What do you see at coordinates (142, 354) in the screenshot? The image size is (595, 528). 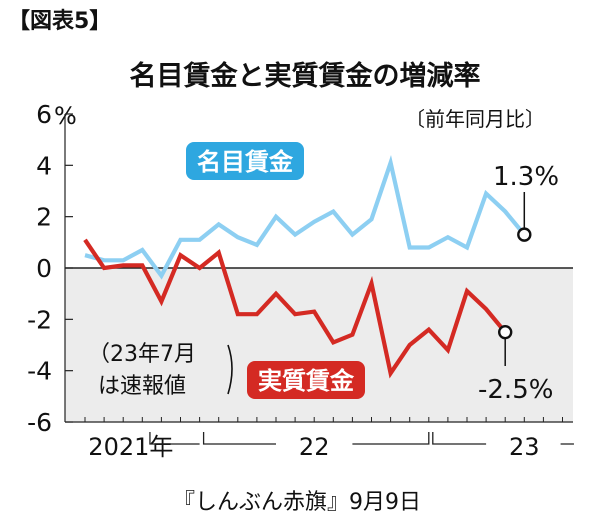 I see `annotation-line-1: （23年7月` at bounding box center [142, 354].